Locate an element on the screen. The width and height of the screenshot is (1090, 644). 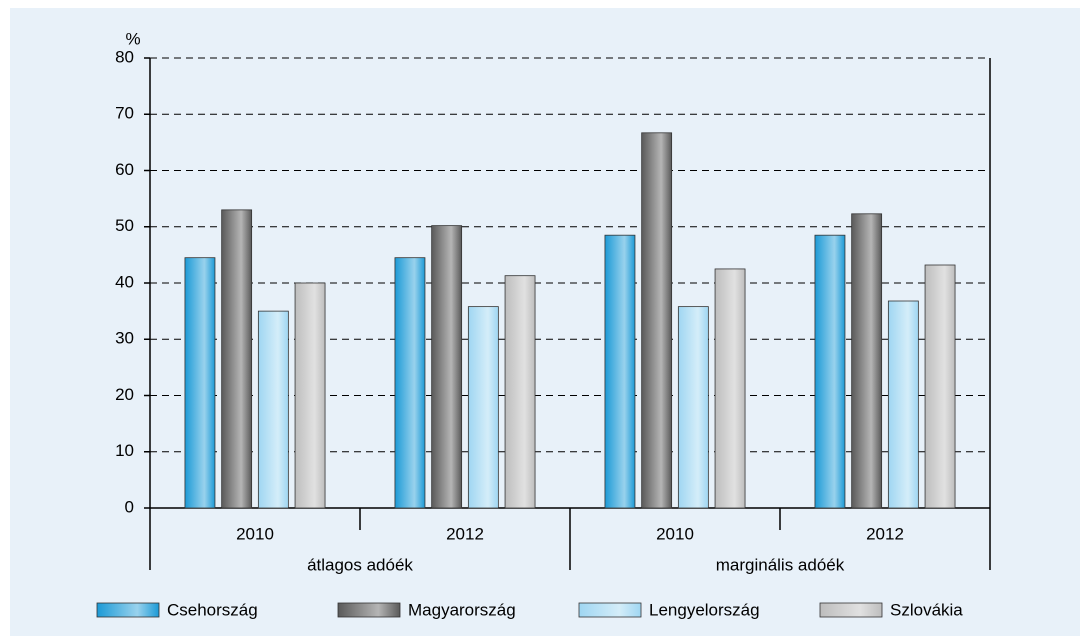
legend-label: Szlovákia is located at coordinates (926, 609).